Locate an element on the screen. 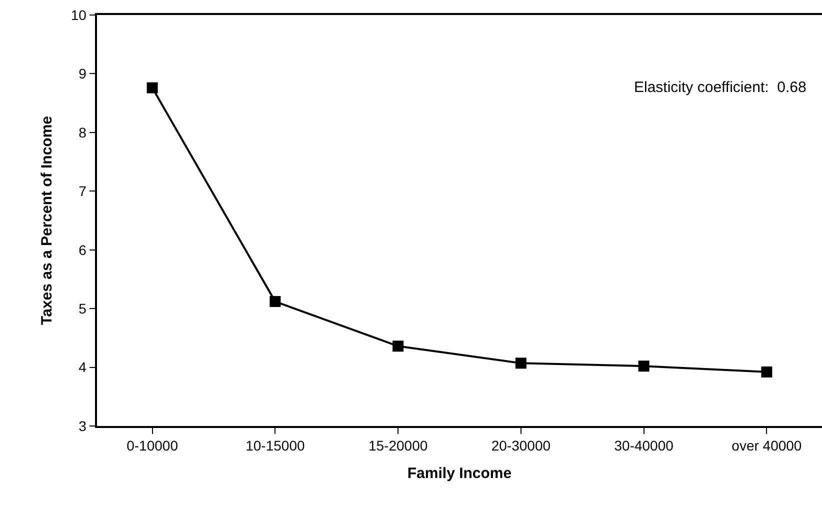  y-tick-label: 3 is located at coordinates (82, 426).